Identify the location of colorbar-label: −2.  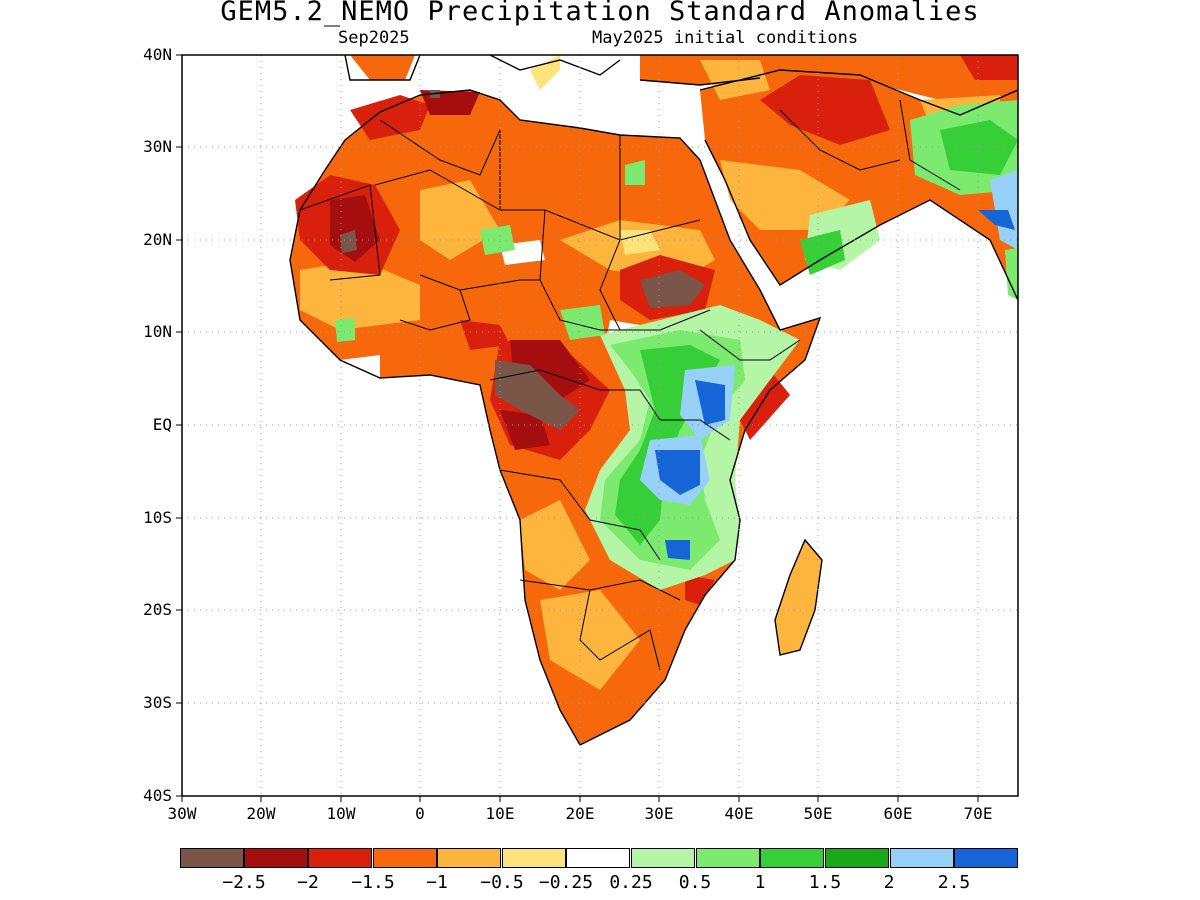
(308, 882).